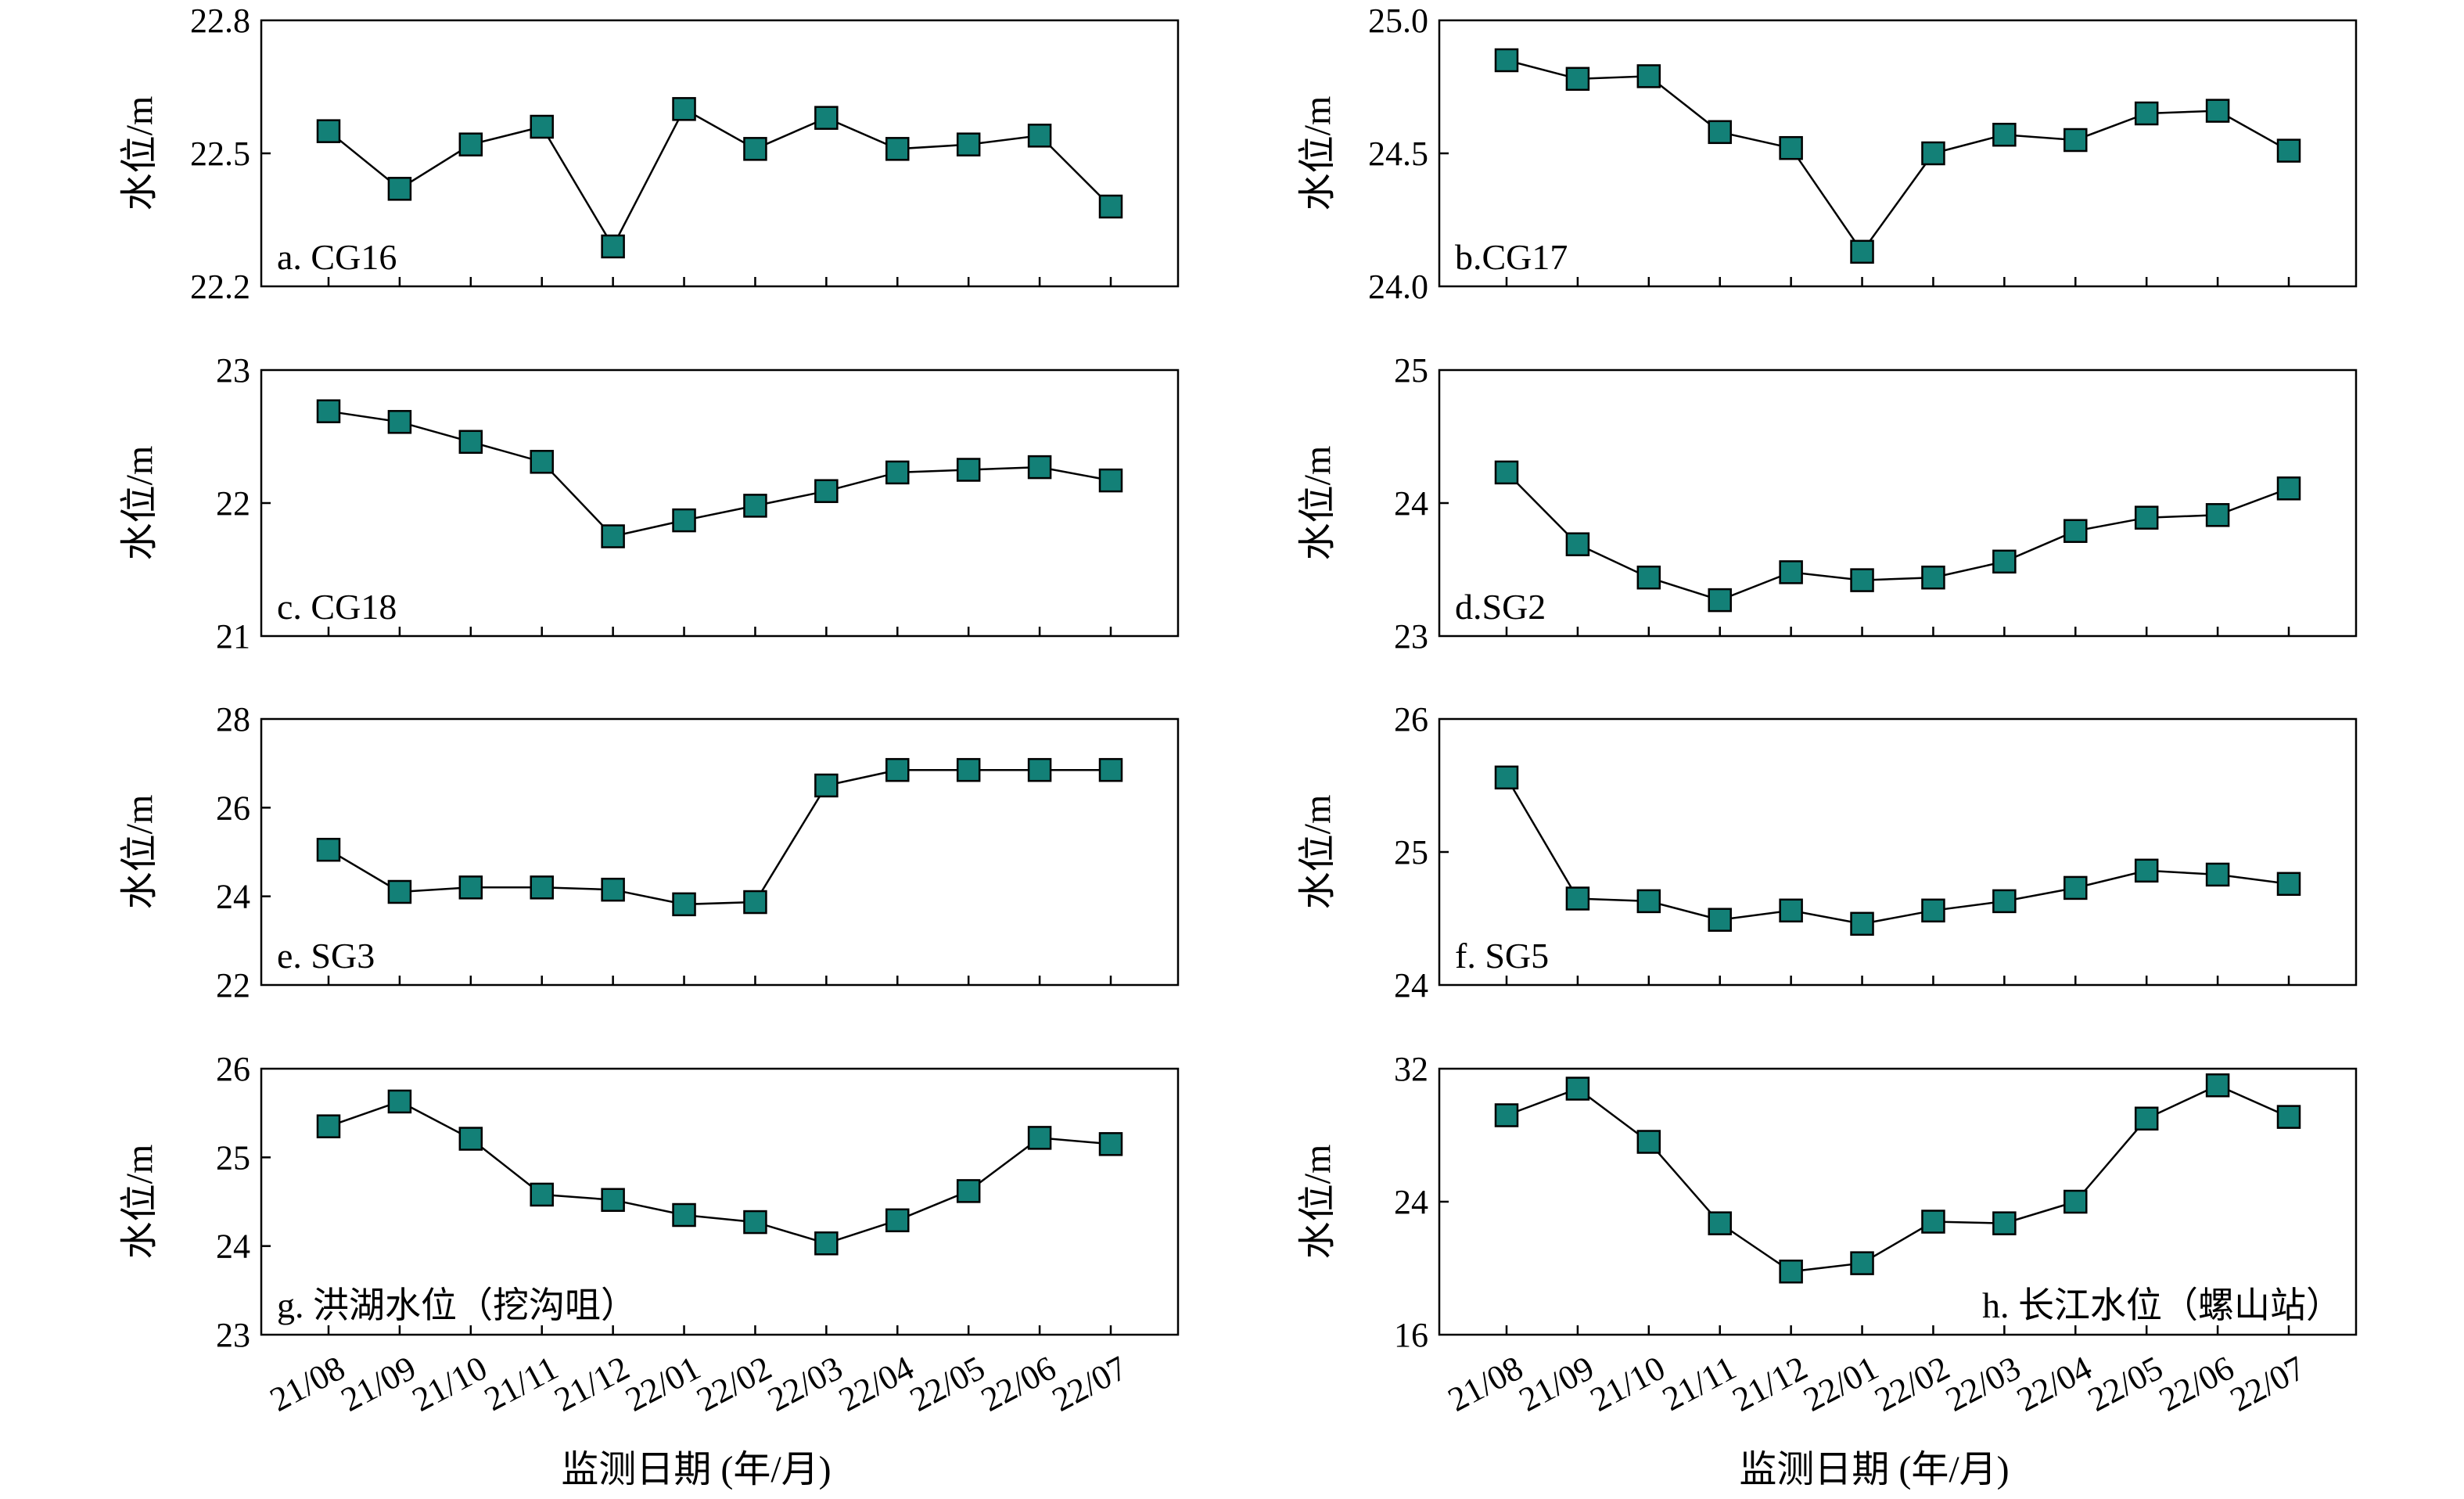 This screenshot has width=2464, height=1499. Describe the element at coordinates (1500, 607) in the screenshot. I see `panel-label: d.SG2` at that location.